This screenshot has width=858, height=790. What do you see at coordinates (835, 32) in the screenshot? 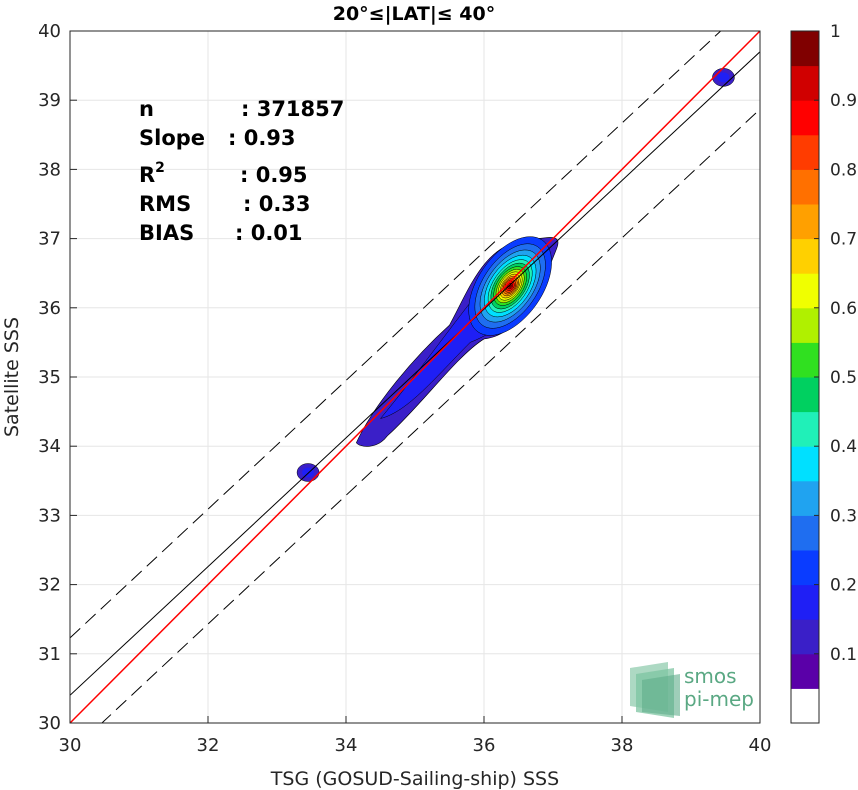
I see `colorbar-tick-label: 1` at bounding box center [835, 32].